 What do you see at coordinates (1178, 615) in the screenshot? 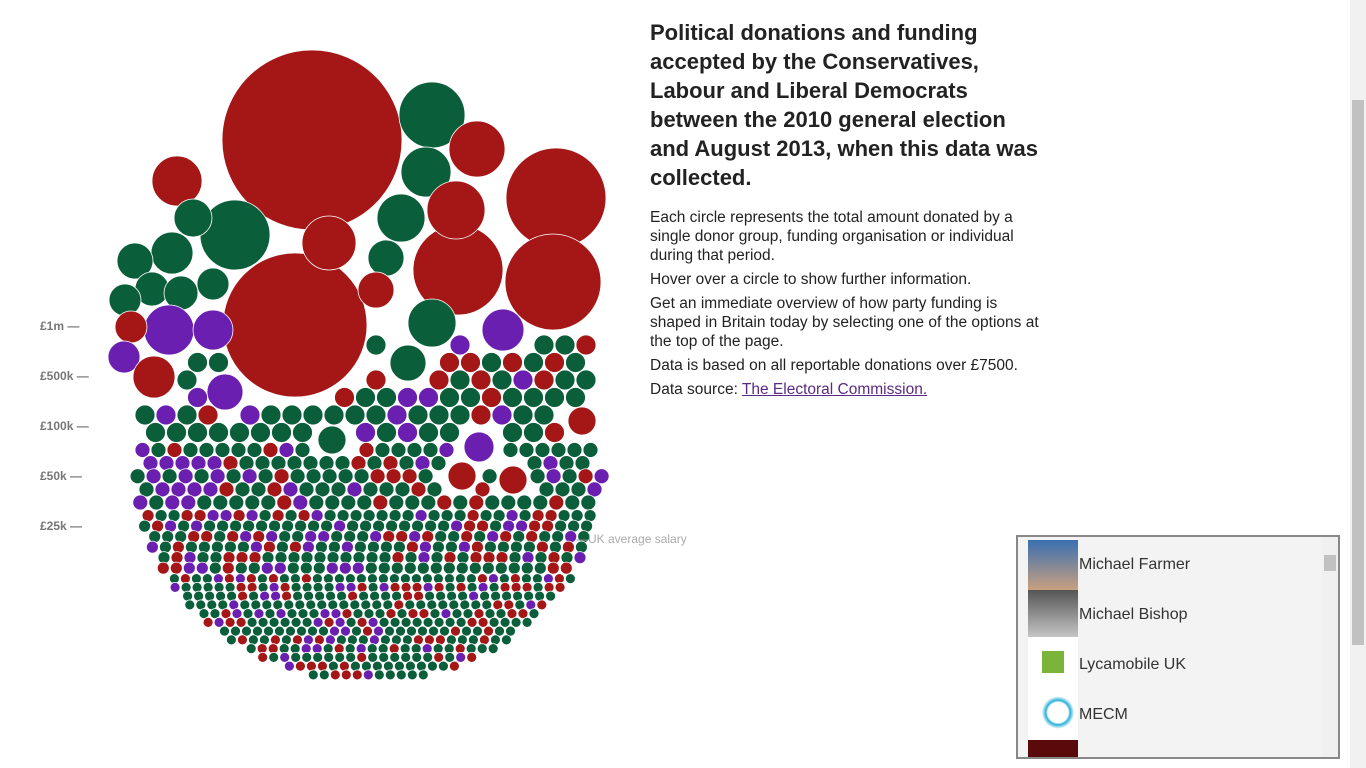
I see `donor-item: Michael Bishop` at bounding box center [1178, 615].